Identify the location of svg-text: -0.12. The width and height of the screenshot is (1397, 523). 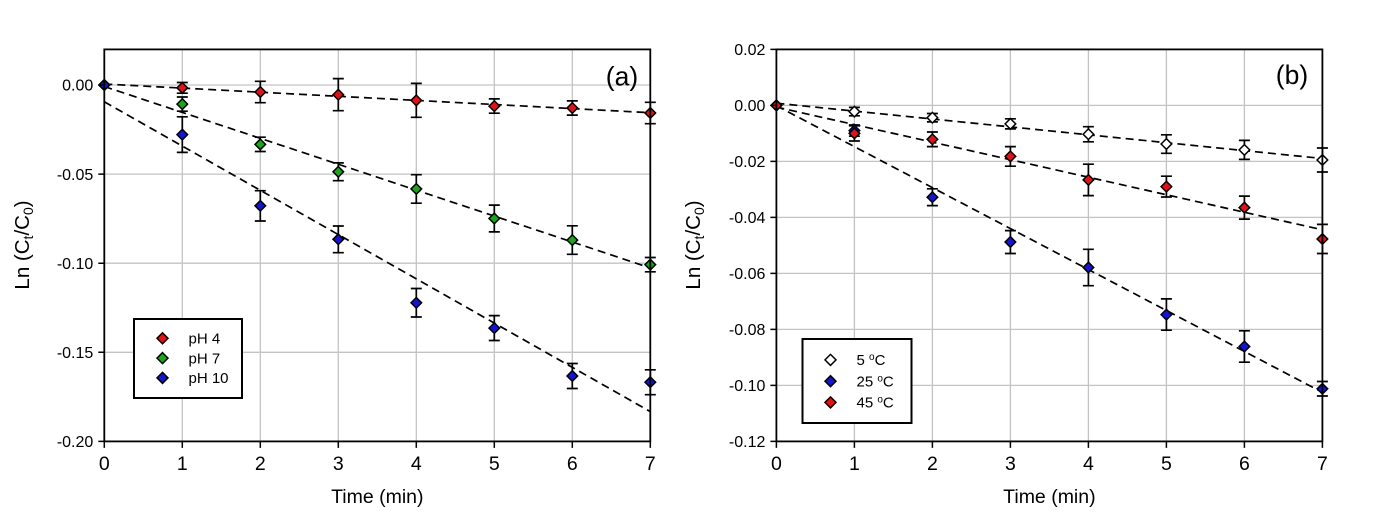
(747, 442).